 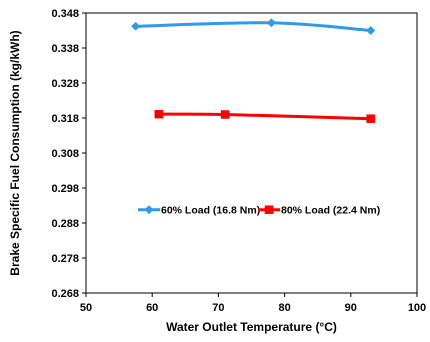 I want to click on x-axis-title: Water Outlet Temperature (°C), so click(x=251, y=327).